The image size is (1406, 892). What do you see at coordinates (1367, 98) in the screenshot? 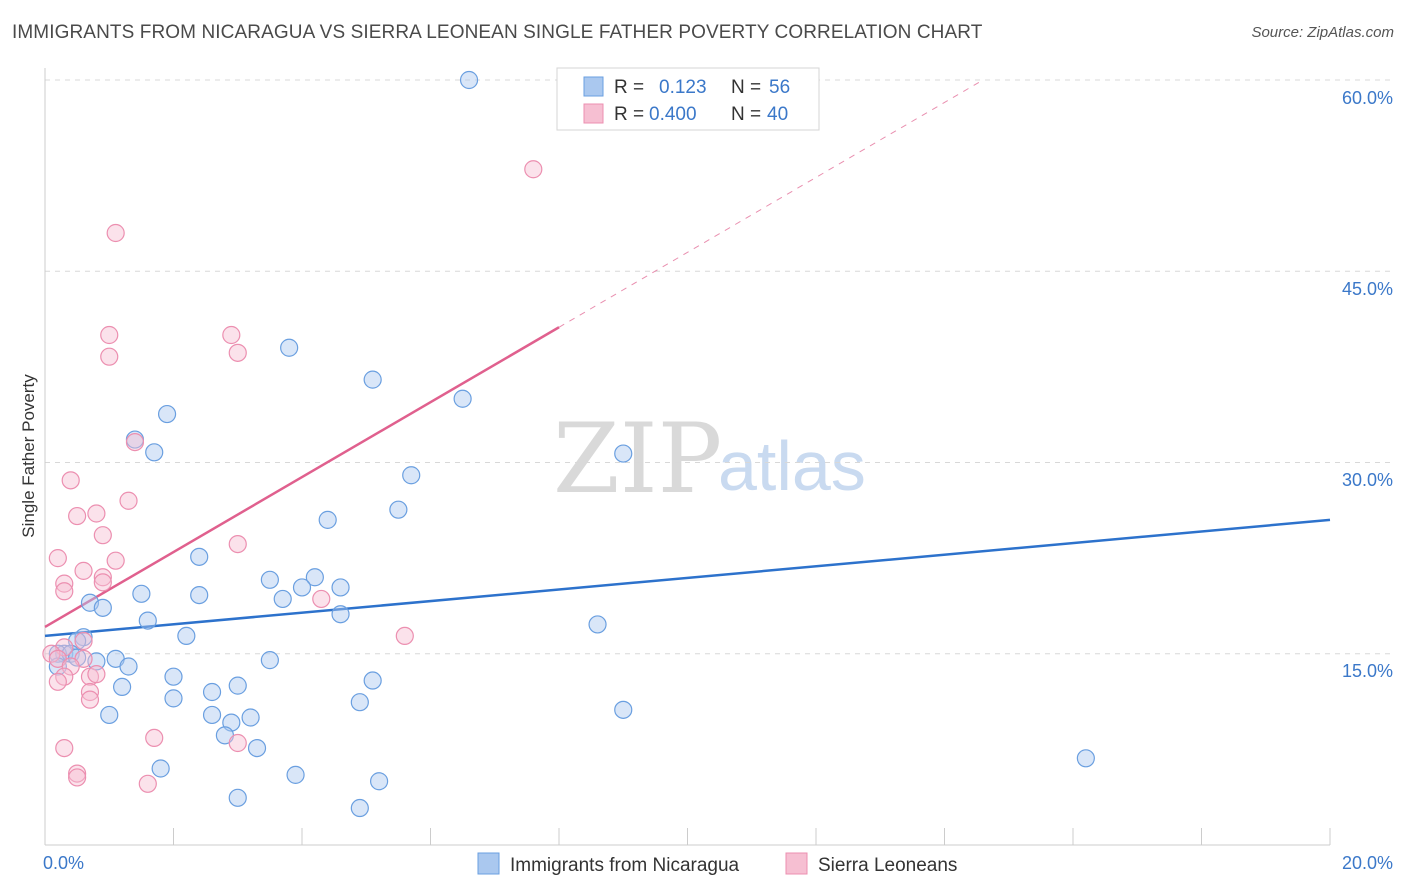
I see `y-tick-label-60: 60.0%` at bounding box center [1367, 98].